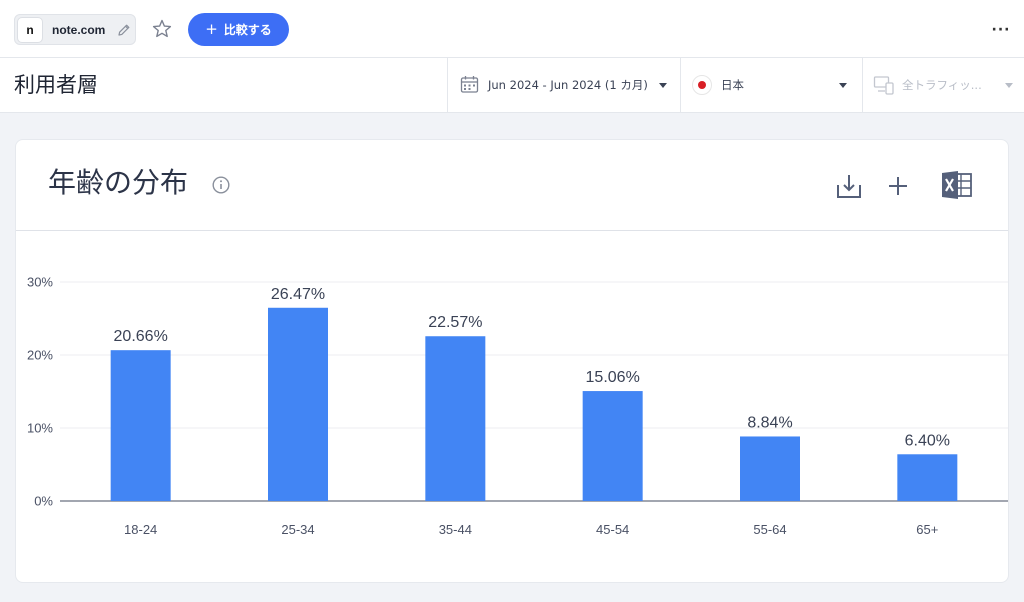  Describe the element at coordinates (124, 30) in the screenshot. I see `pencil-icon` at that location.